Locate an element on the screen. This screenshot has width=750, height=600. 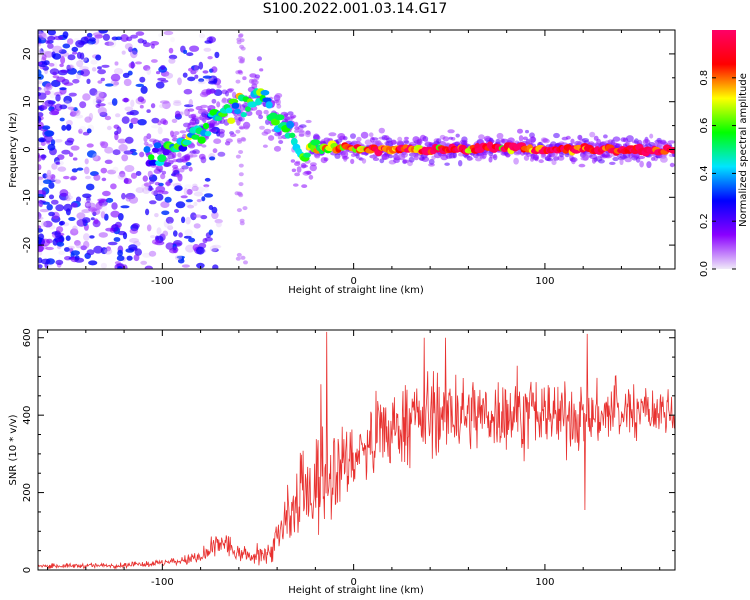
snr-x-label: Height of straight line (km) is located at coordinates (356, 590).